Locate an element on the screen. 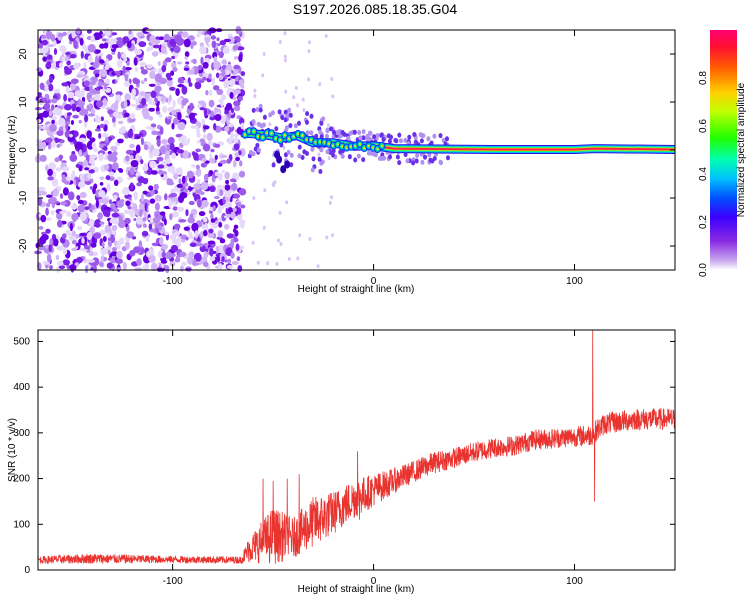  snr-xlabel: Height of straight line (km) is located at coordinates (356, 589).